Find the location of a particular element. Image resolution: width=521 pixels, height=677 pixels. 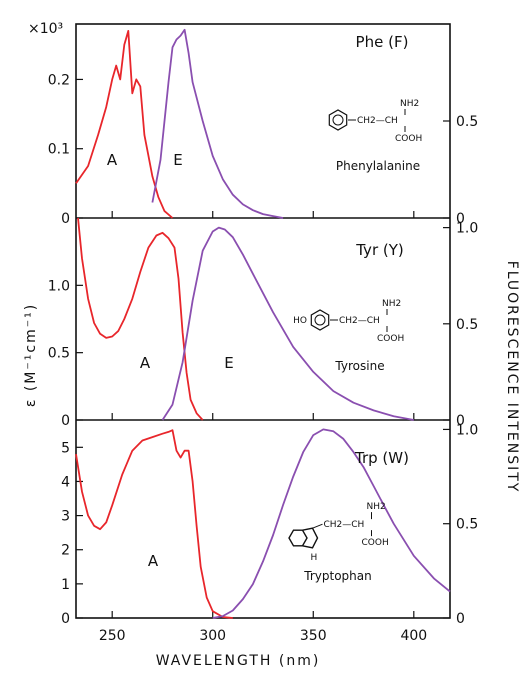

y-left-tick-label: 3 is located at coordinates (65, 517).